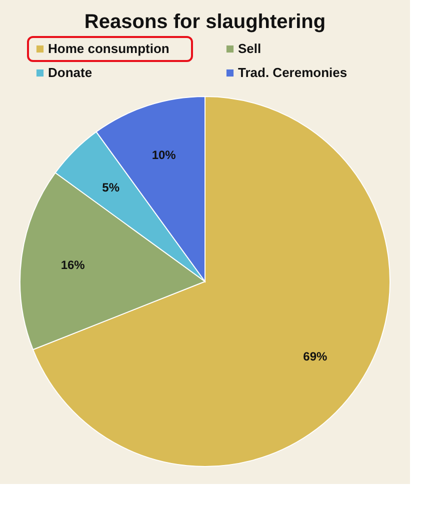 Image resolution: width=434 pixels, height=528 pixels. Describe the element at coordinates (70, 72) in the screenshot. I see `legend-label: Donate` at that location.